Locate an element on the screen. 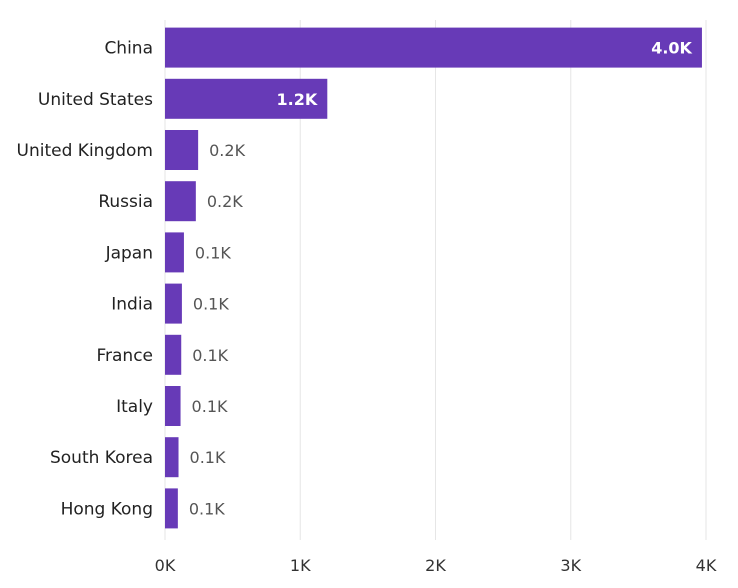 This screenshot has height=588, width=738. data-label: 4.0K is located at coordinates (671, 48).